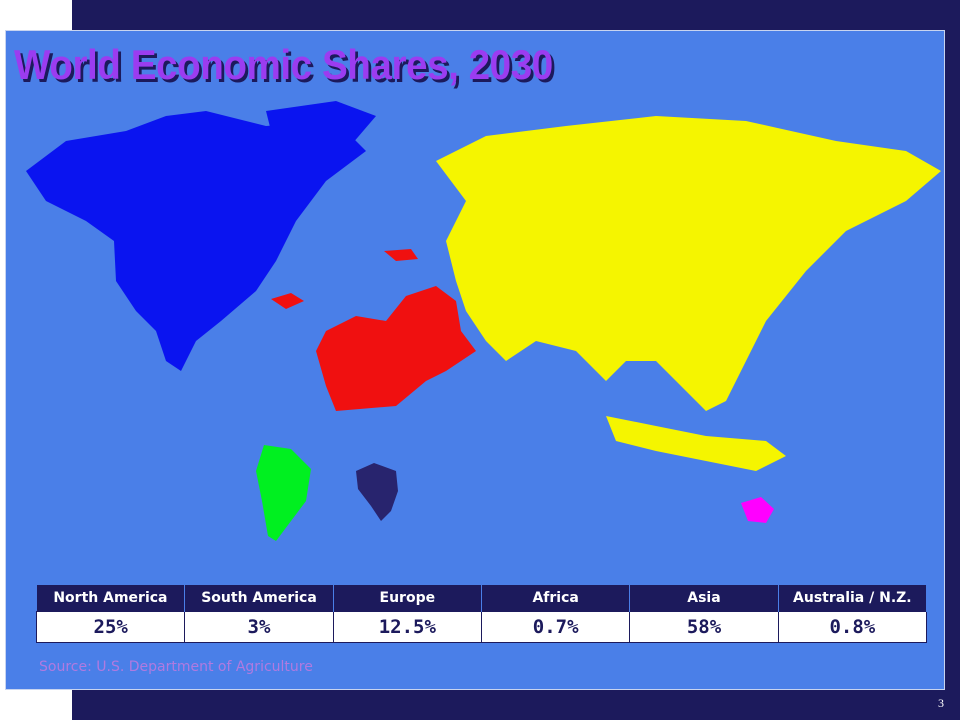 The height and width of the screenshot is (720, 960). What do you see at coordinates (941, 703) in the screenshot?
I see `page-number: 3` at bounding box center [941, 703].